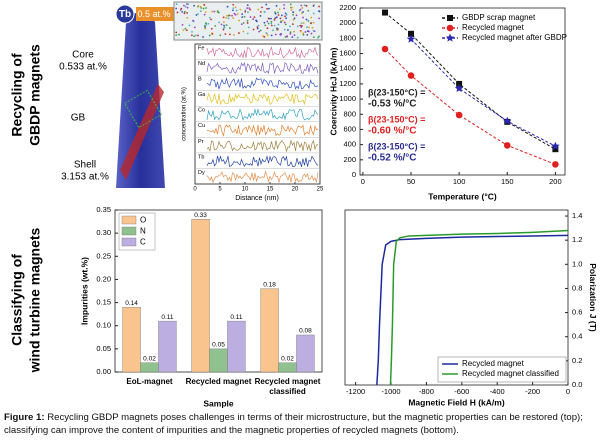  I want to click on legend-marker, so click(450, 37).